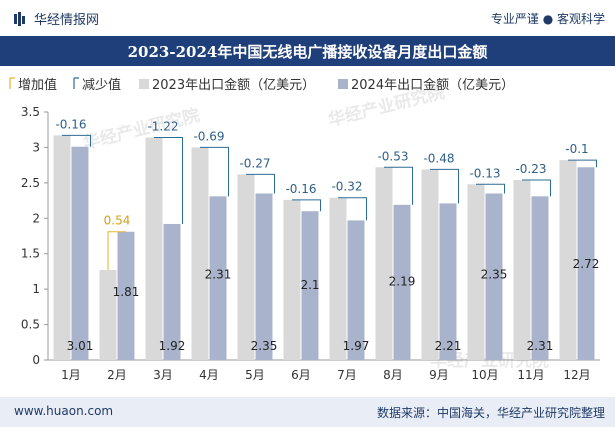 This screenshot has height=427, width=615. I want to click on y-tick-label: 0.5, so click(30, 325).